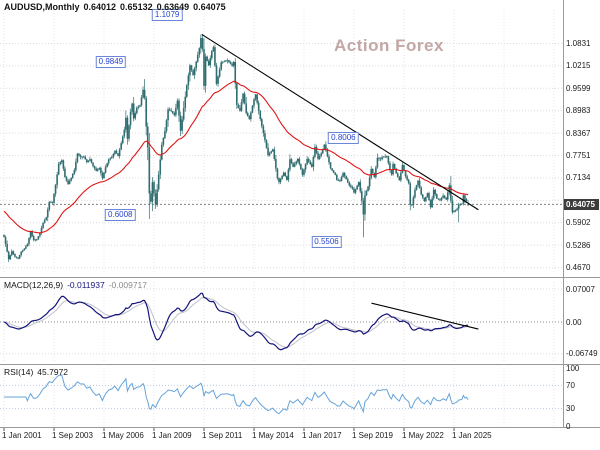  What do you see at coordinates (273, 435) in the screenshot?
I see `time-axis-label: 1 May 2014` at bounding box center [273, 435].